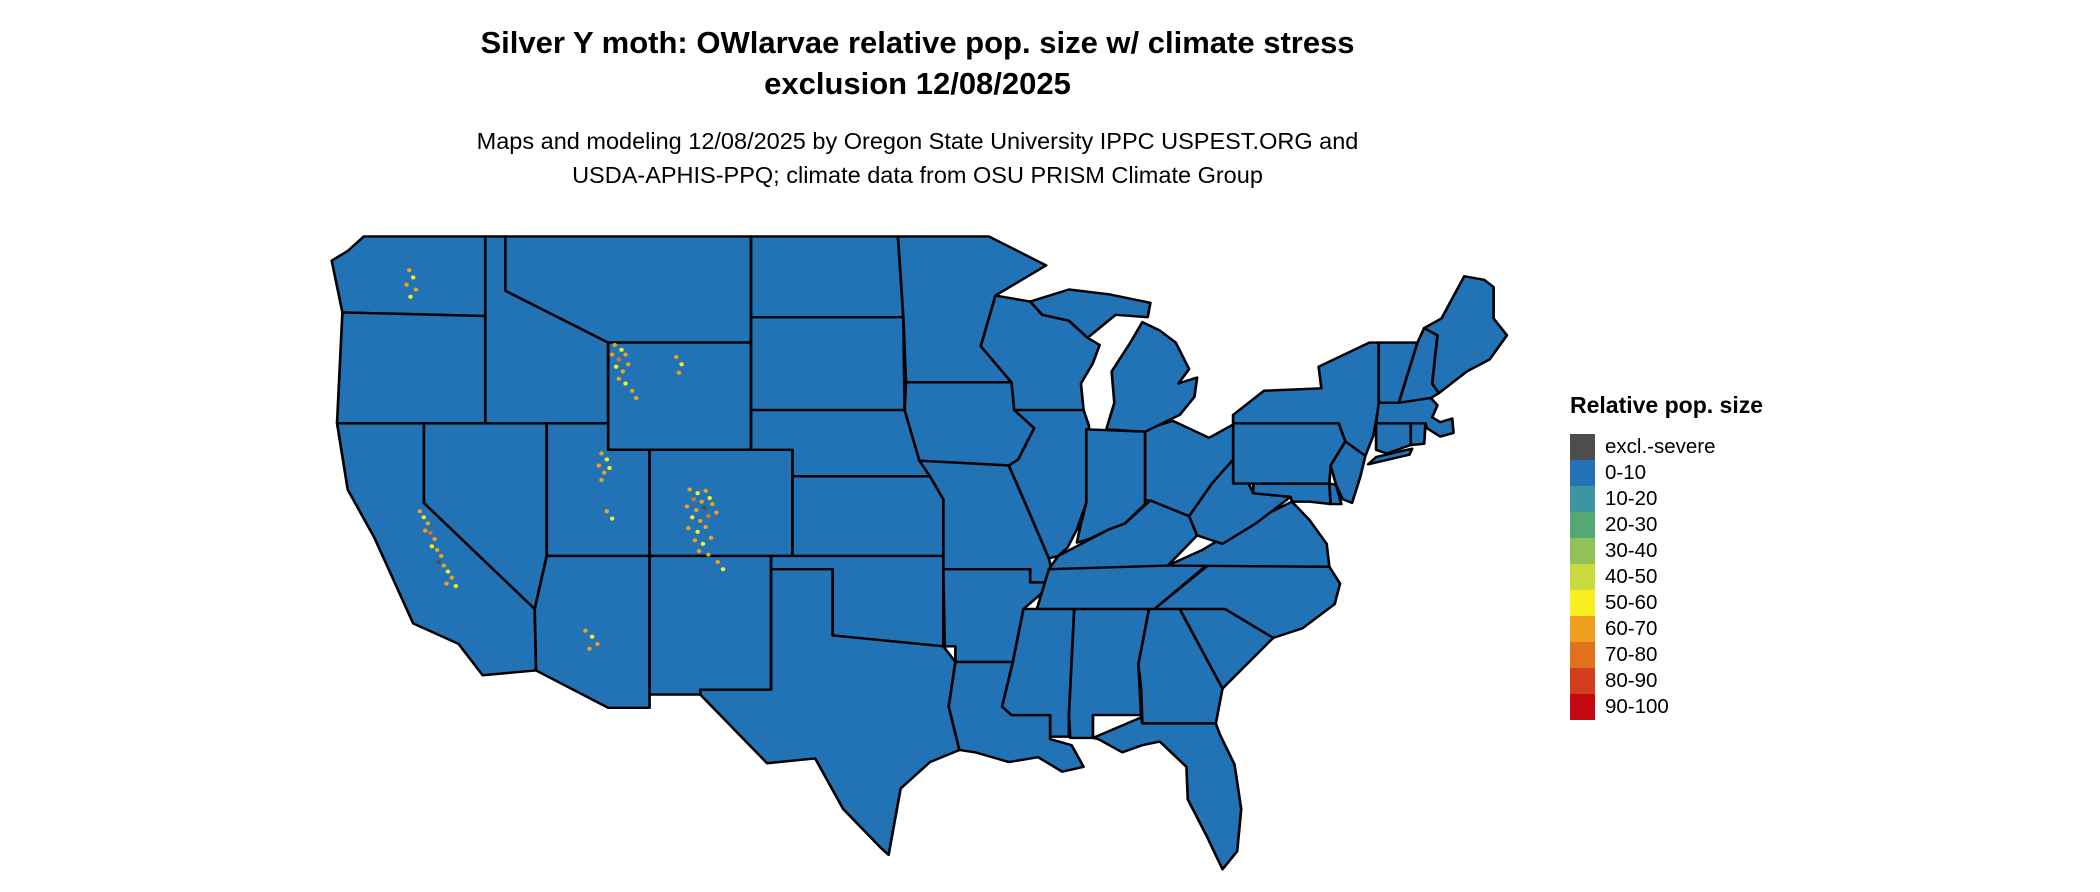 The width and height of the screenshot is (2100, 892). I want to click on hotspot-southern-rockies-colorado, so click(705, 529).